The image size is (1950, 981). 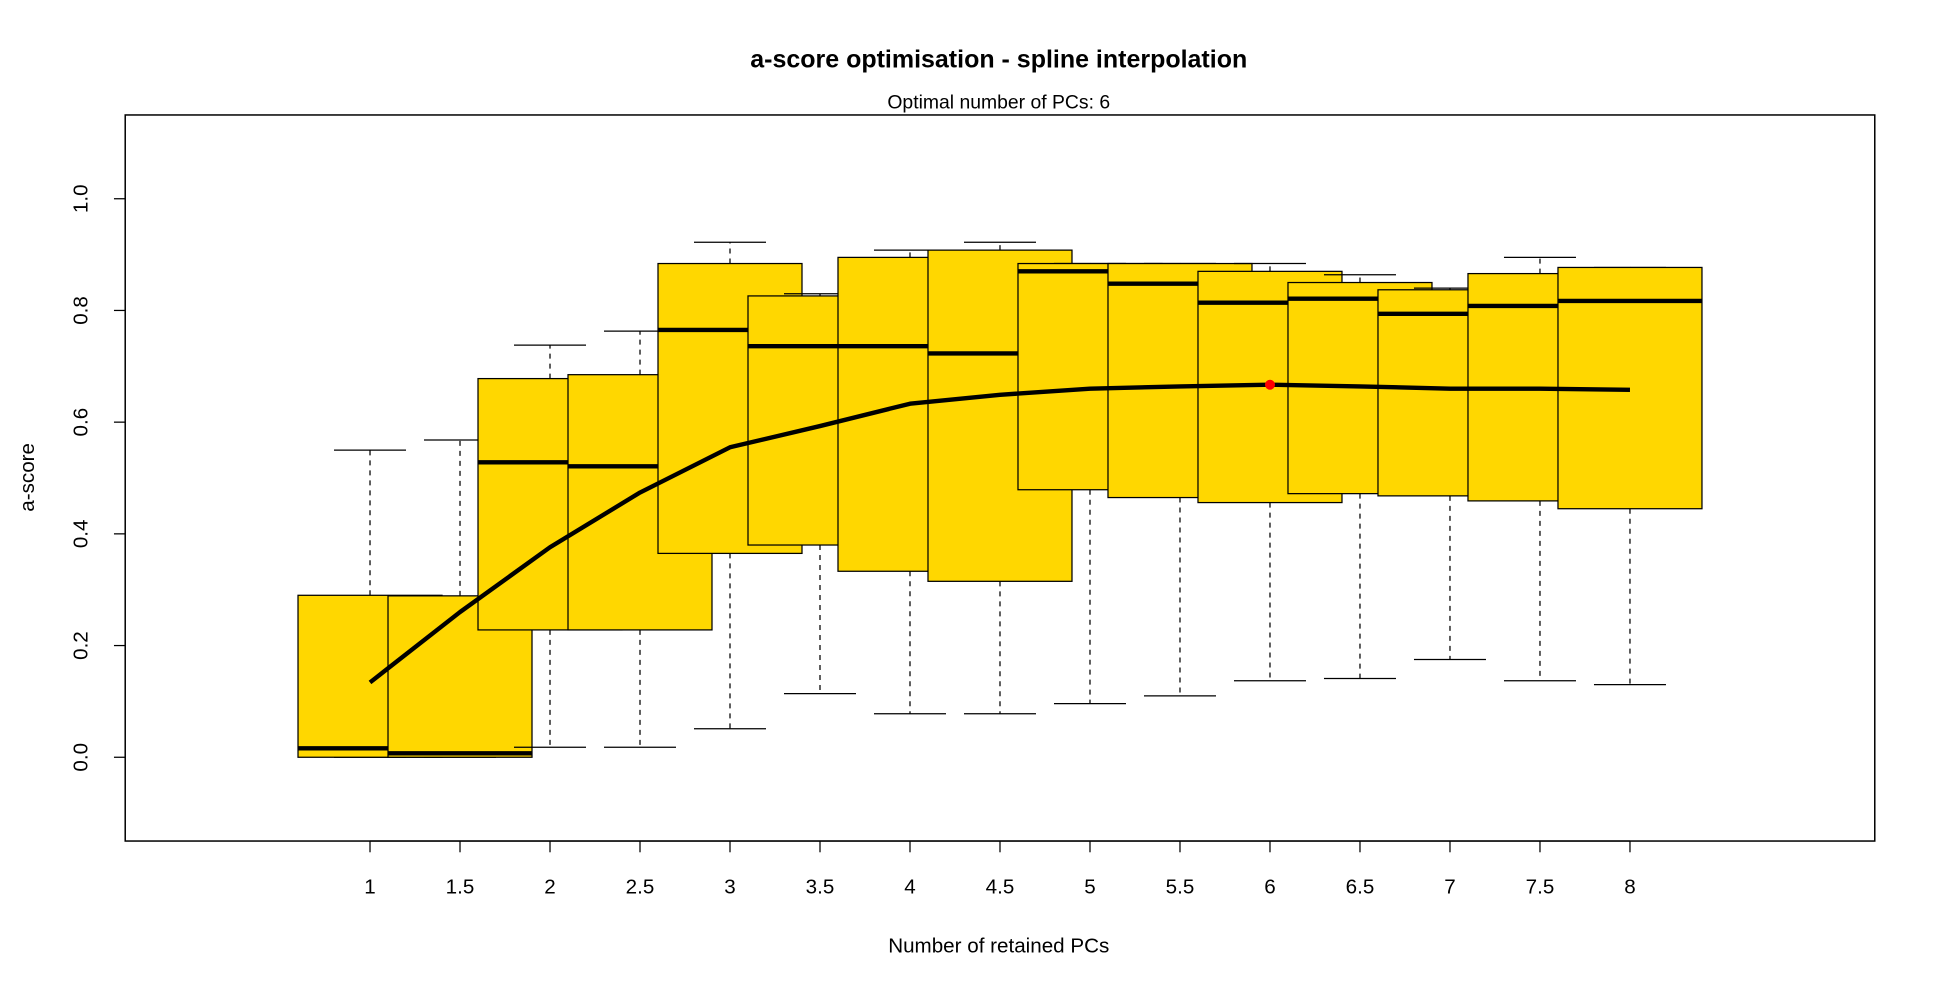 What do you see at coordinates (1089, 887) in the screenshot?
I see `x-tick-label: 5` at bounding box center [1089, 887].